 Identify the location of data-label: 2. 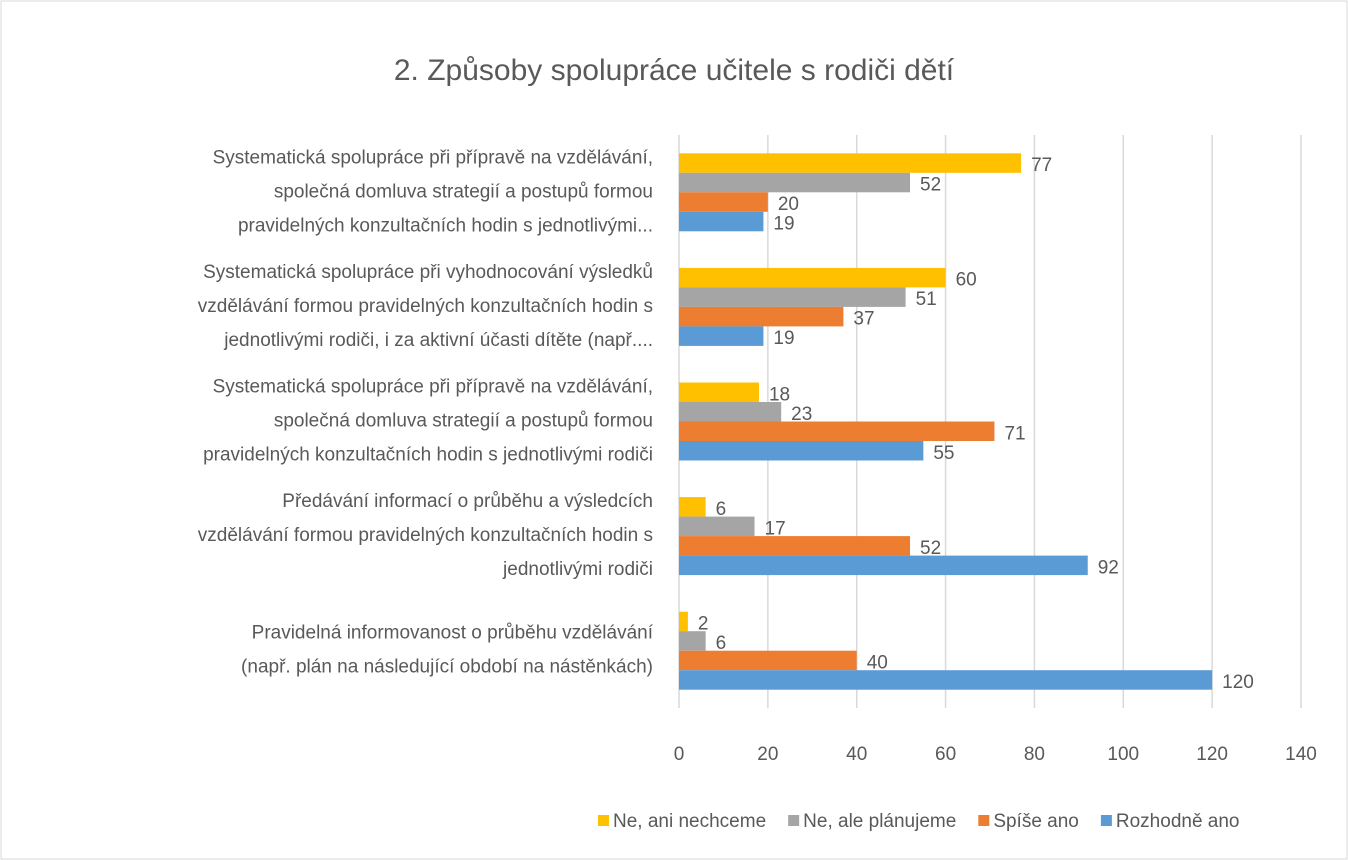
(703, 623).